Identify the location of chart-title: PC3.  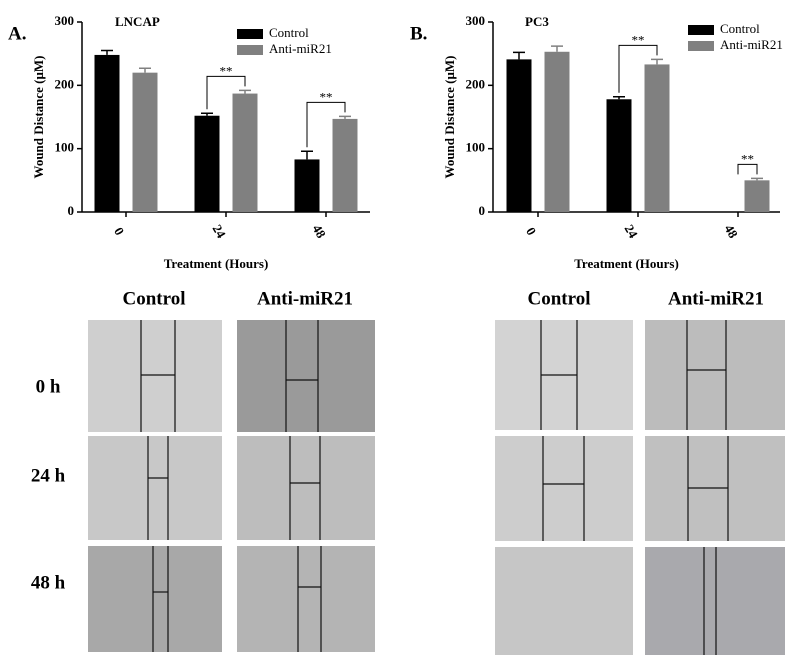
(537, 21).